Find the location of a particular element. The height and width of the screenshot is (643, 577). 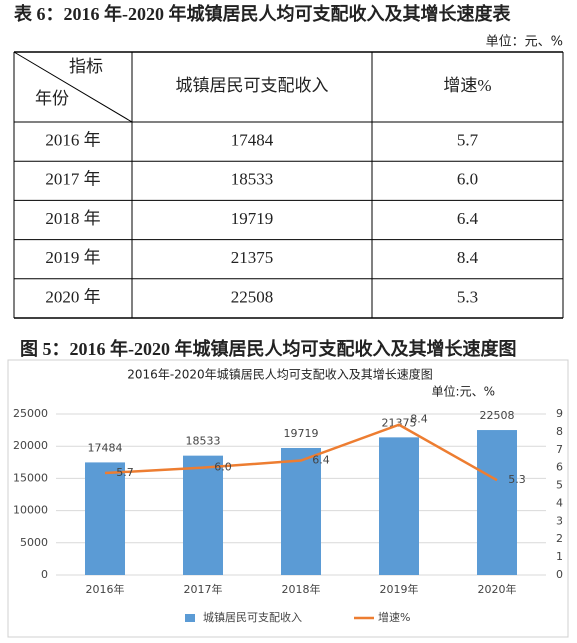

y2-tick-label: 4 is located at coordinates (559, 502).